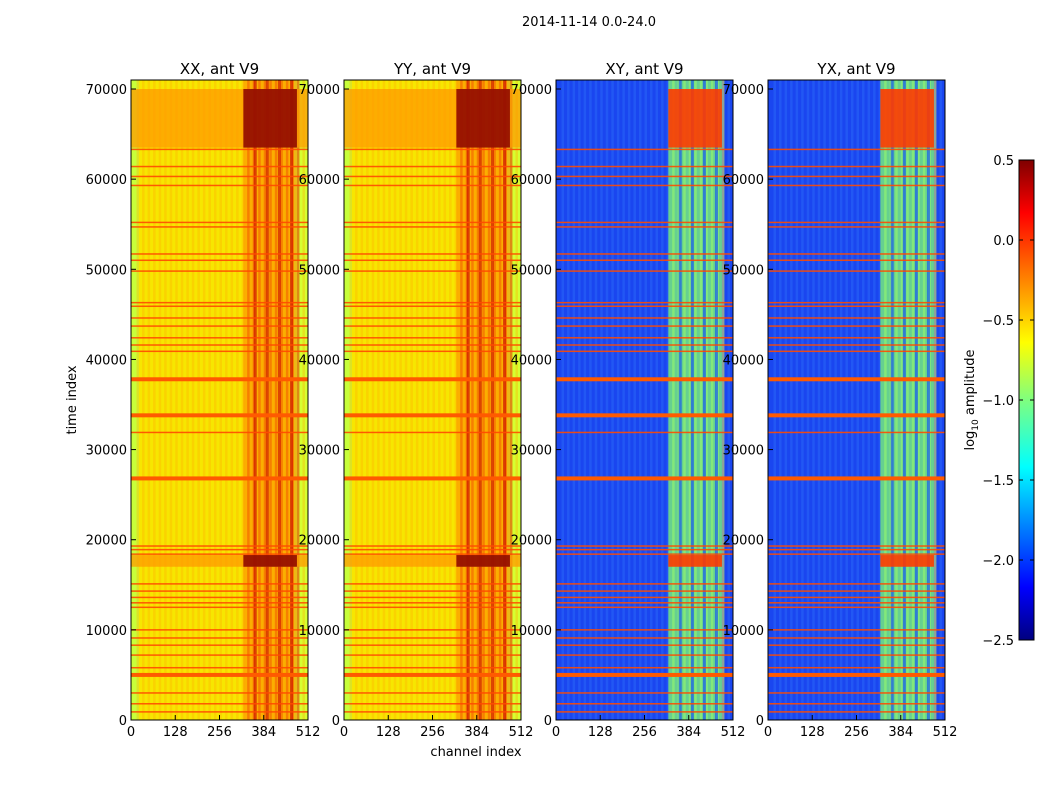 This screenshot has width=1050, height=800. Describe the element at coordinates (998, 321) in the screenshot. I see `colorbar-tick-label: −0.5` at that location.